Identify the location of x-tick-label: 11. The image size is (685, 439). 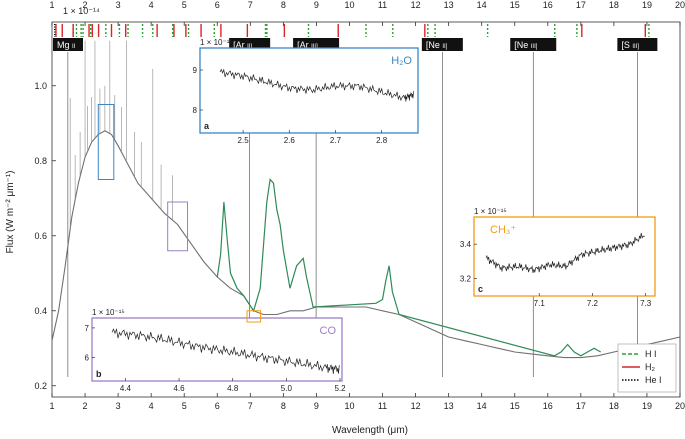
(382, 406).